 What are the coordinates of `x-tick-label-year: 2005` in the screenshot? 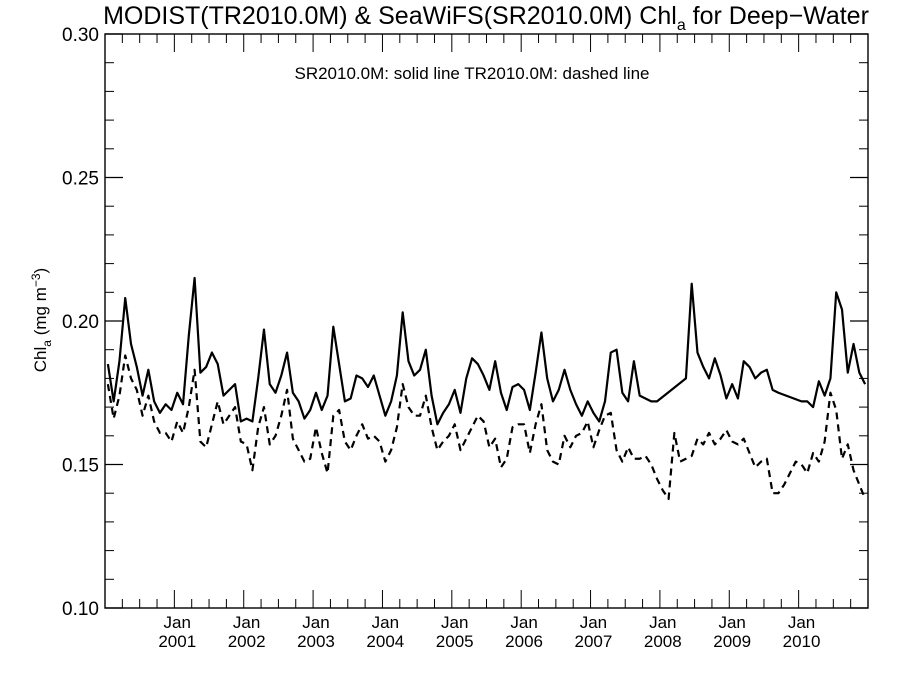 It's located at (455, 641).